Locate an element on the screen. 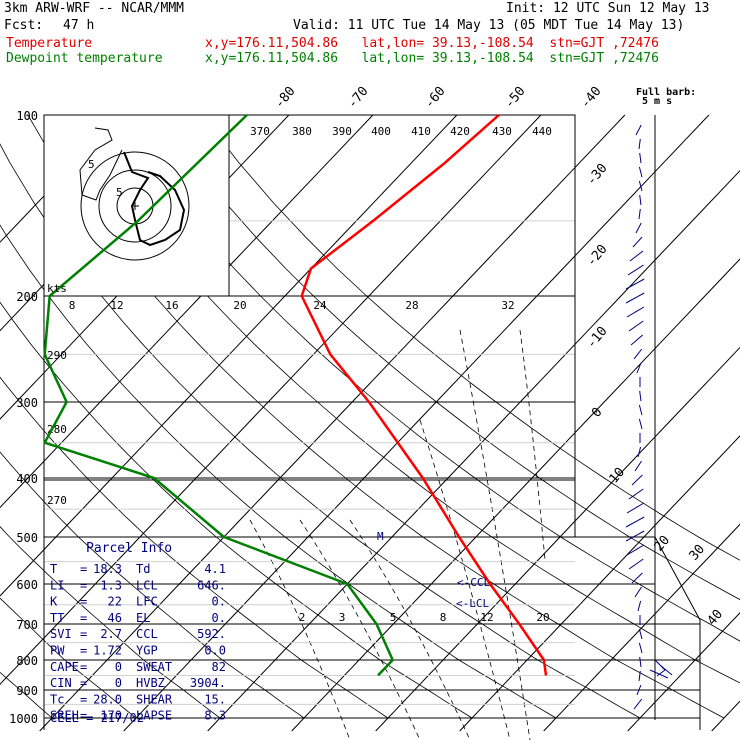  parcel-key: YGP is located at coordinates (147, 651).